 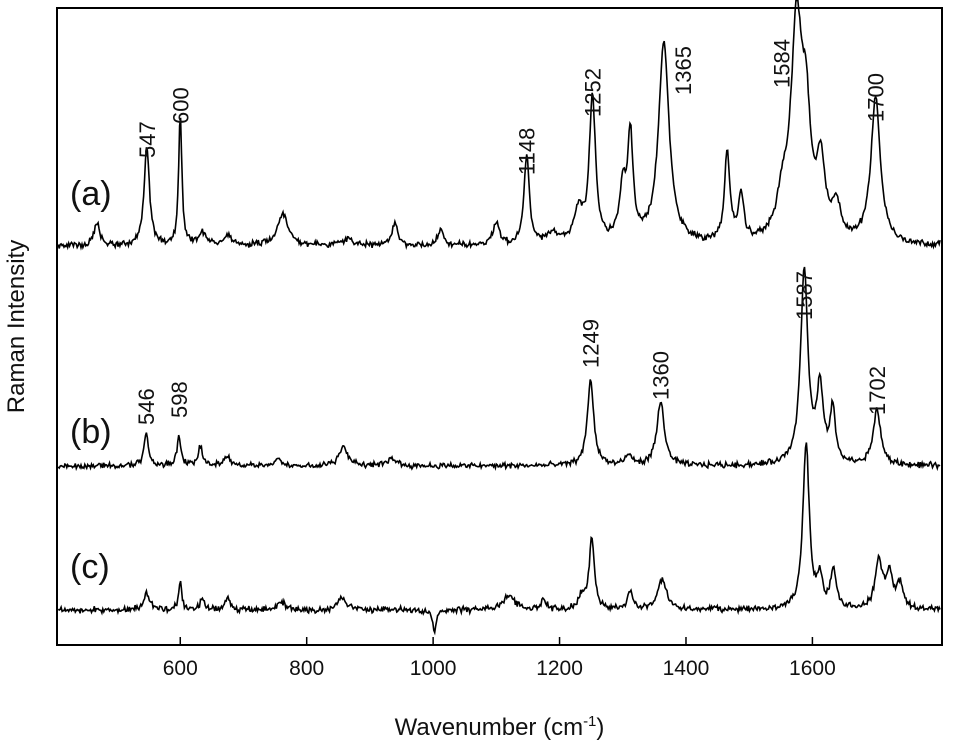 What do you see at coordinates (16, 326) in the screenshot?
I see `y-axis-label: Raman Intensity` at bounding box center [16, 326].